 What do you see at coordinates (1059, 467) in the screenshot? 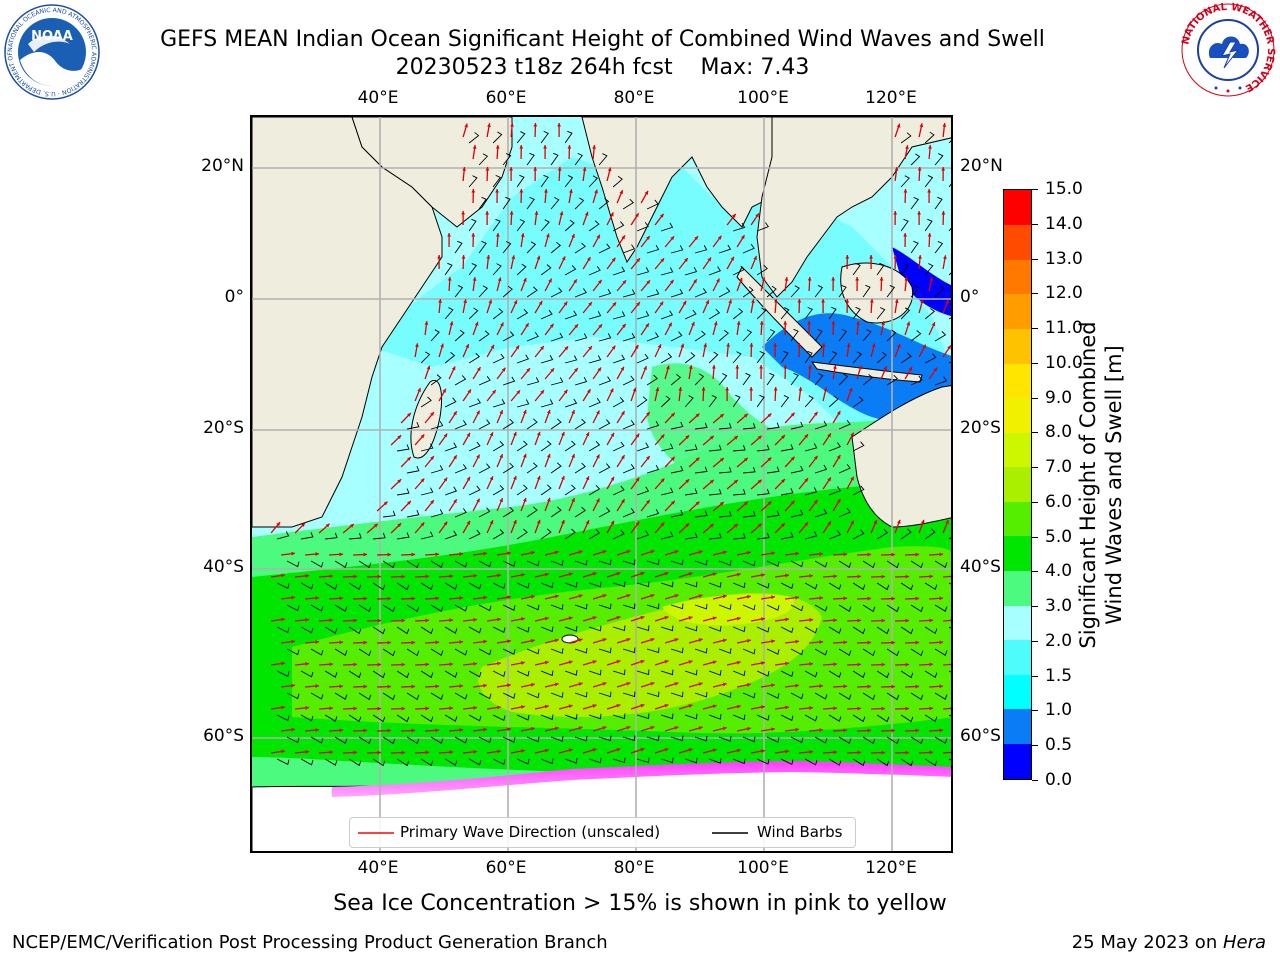
I see `colorbar-tick-label: 7.0` at bounding box center [1059, 467].